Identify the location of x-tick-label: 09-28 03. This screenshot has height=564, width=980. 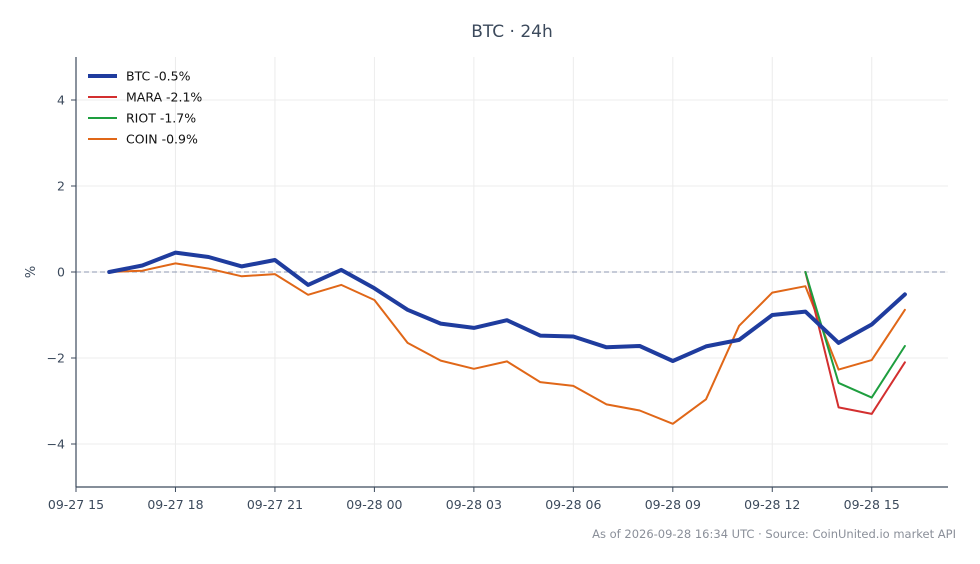
(474, 504).